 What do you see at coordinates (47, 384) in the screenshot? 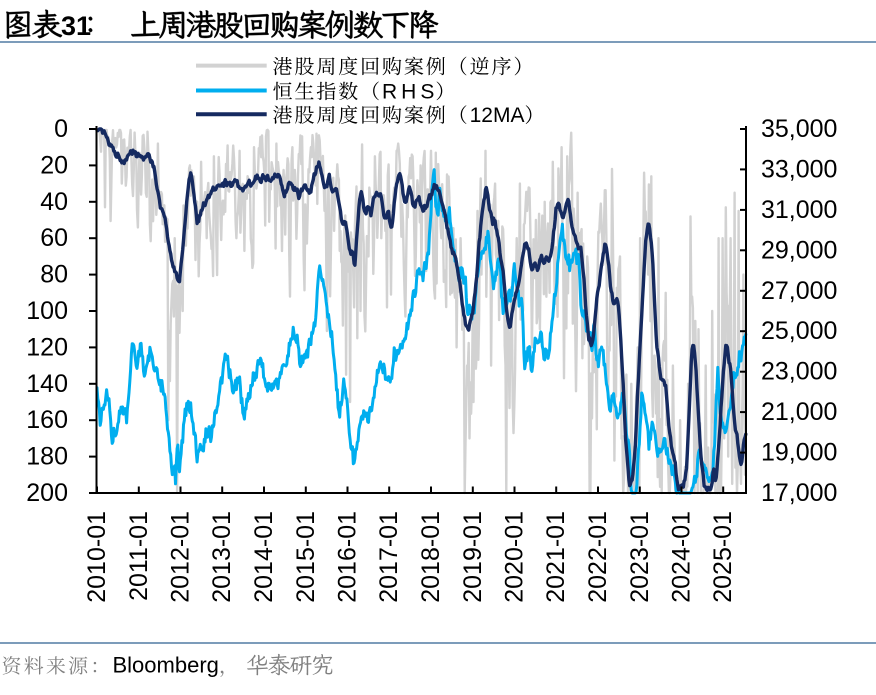
I see `svg-text: 140` at bounding box center [47, 384].